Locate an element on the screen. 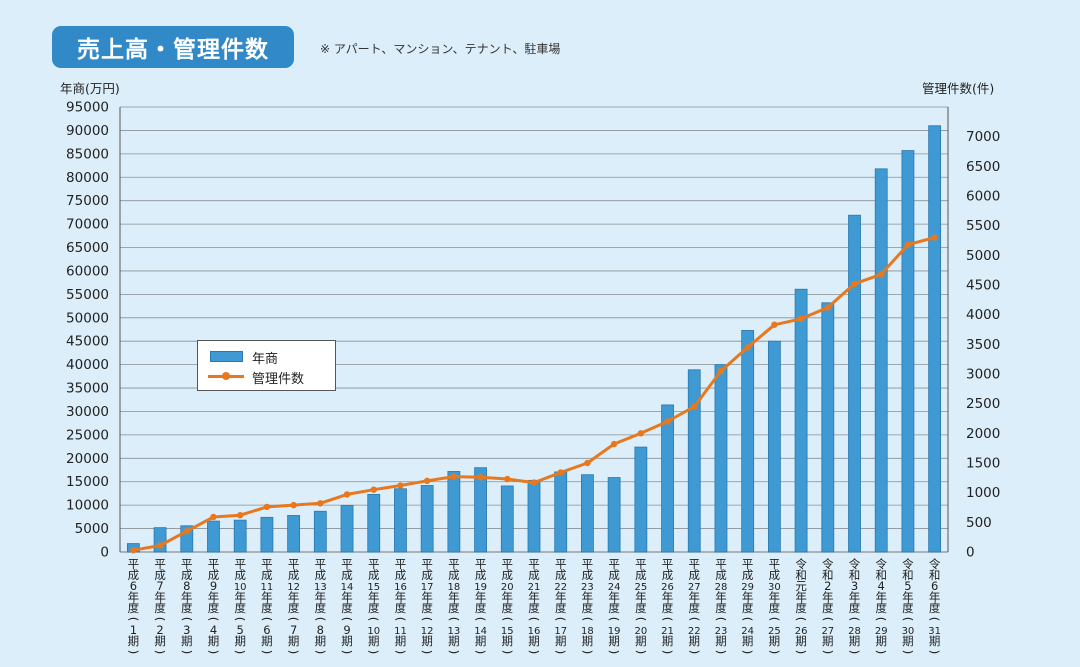 Image resolution: width=1080 pixels, height=667 pixels. x-tick-label: 23 is located at coordinates (587, 587).